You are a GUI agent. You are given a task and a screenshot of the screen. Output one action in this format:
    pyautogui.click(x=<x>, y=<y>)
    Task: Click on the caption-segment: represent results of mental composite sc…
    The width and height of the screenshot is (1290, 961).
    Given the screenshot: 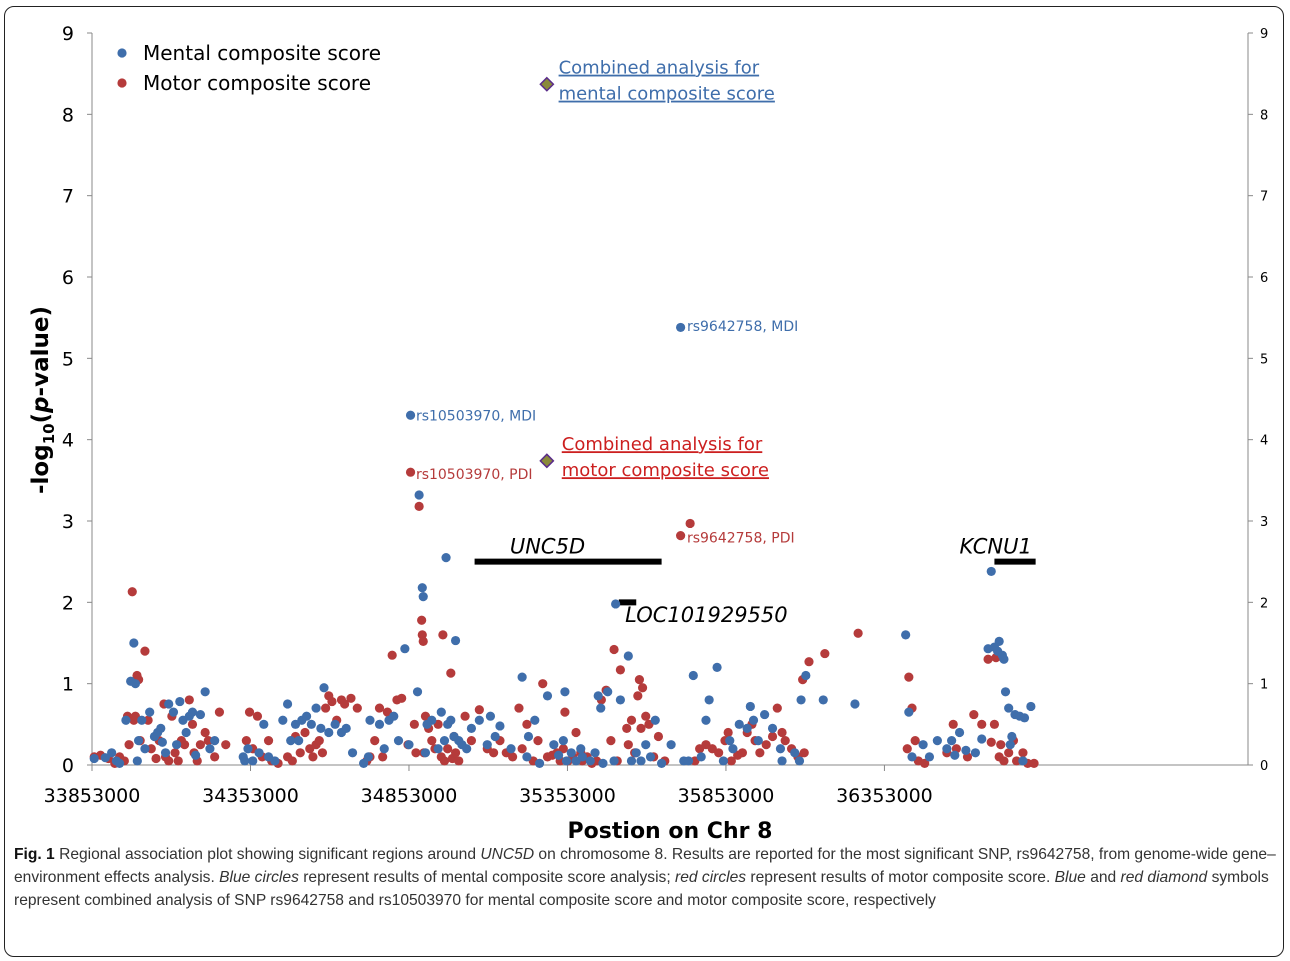 What is the action you would take?
    pyautogui.click(x=487, y=877)
    